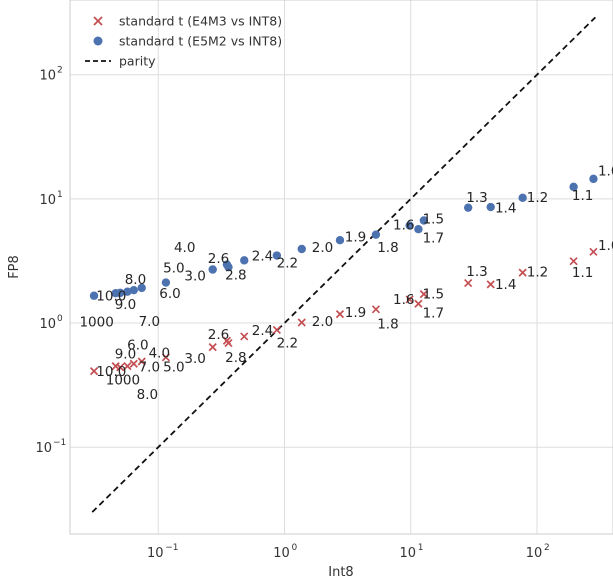 The height and width of the screenshot is (577, 613). What do you see at coordinates (173, 368) in the screenshot?
I see `point-label: 5.0` at bounding box center [173, 368].